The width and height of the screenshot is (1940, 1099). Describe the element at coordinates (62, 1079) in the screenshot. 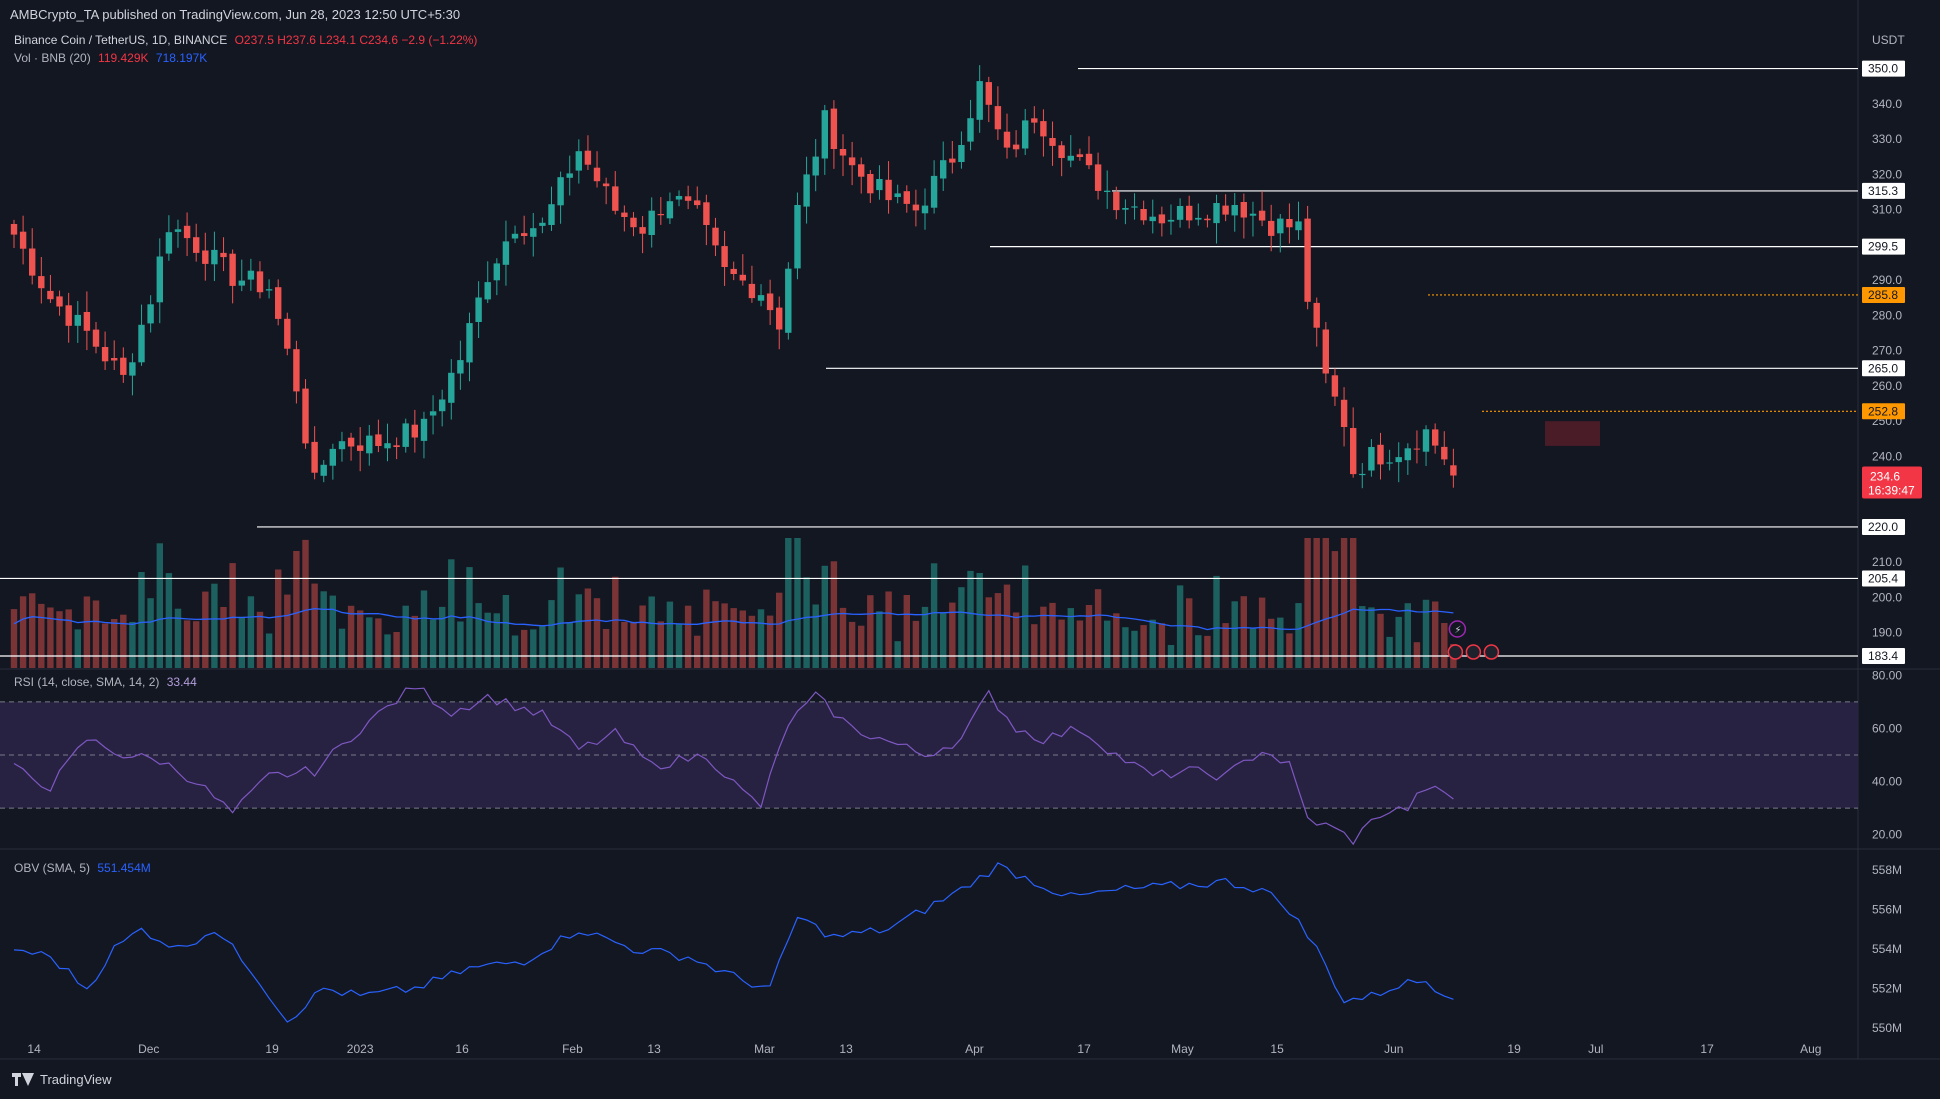

I see `tradingview-brand: TradingView` at that location.